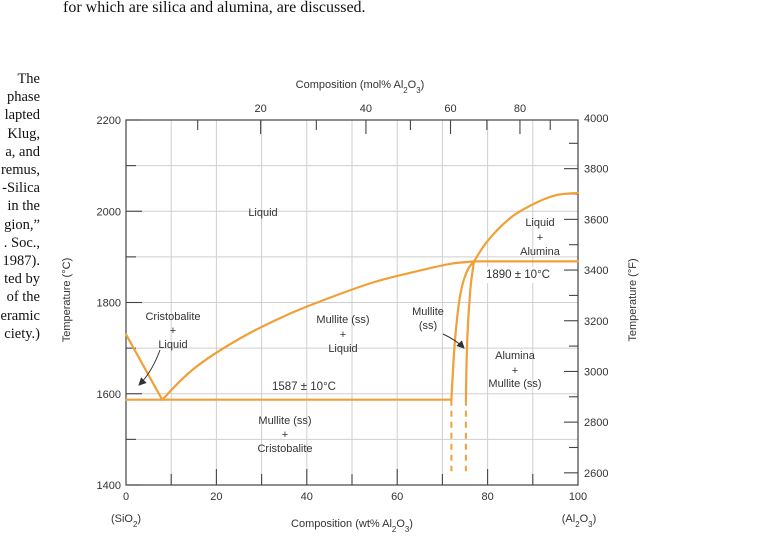 The height and width of the screenshot is (553, 766). I want to click on right-tick-label: 2600, so click(596, 474).